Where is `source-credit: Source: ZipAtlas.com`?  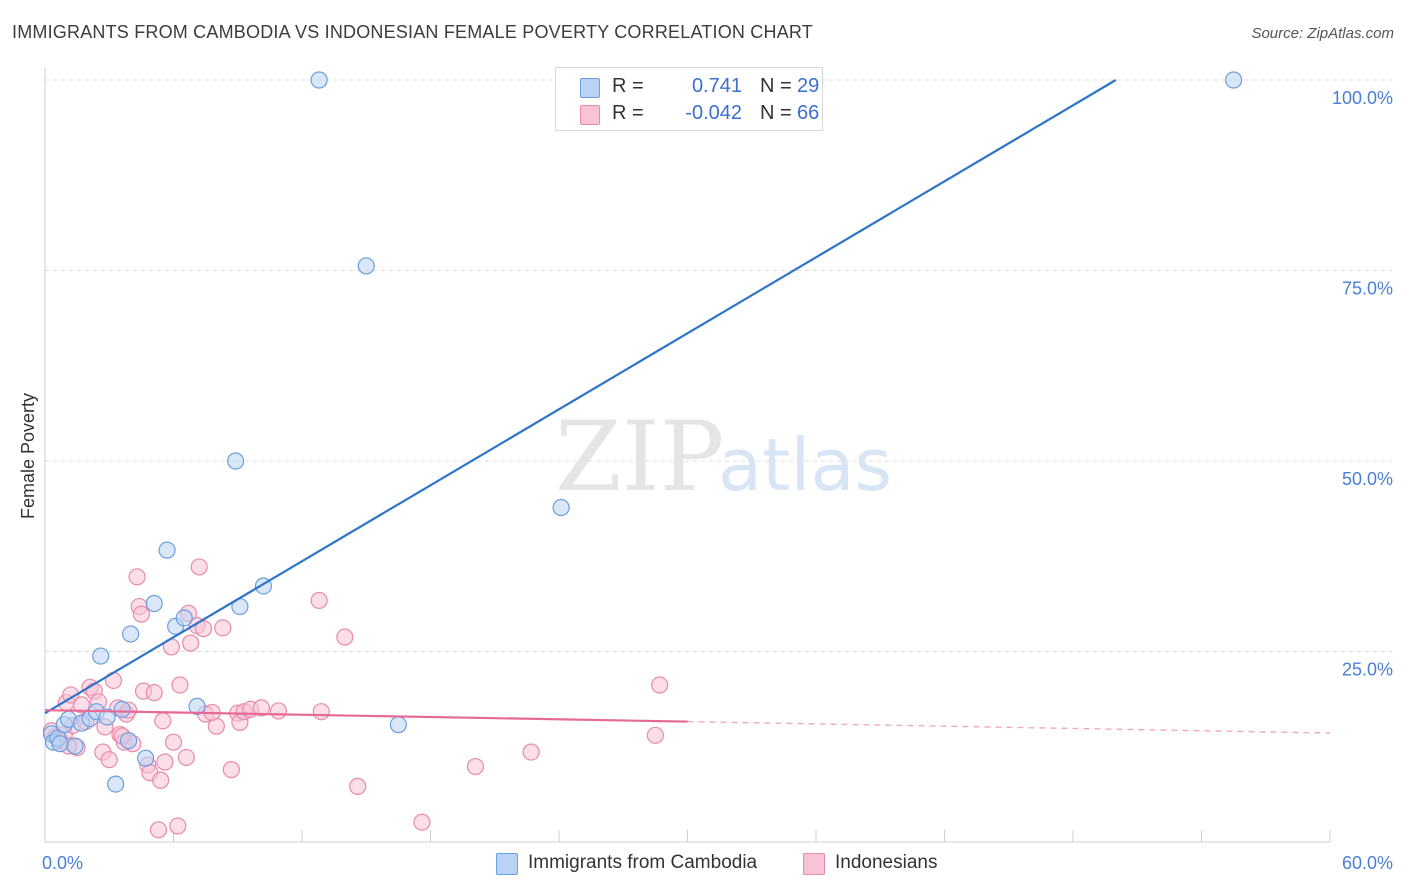 source-credit: Source: ZipAtlas.com is located at coordinates (1322, 33).